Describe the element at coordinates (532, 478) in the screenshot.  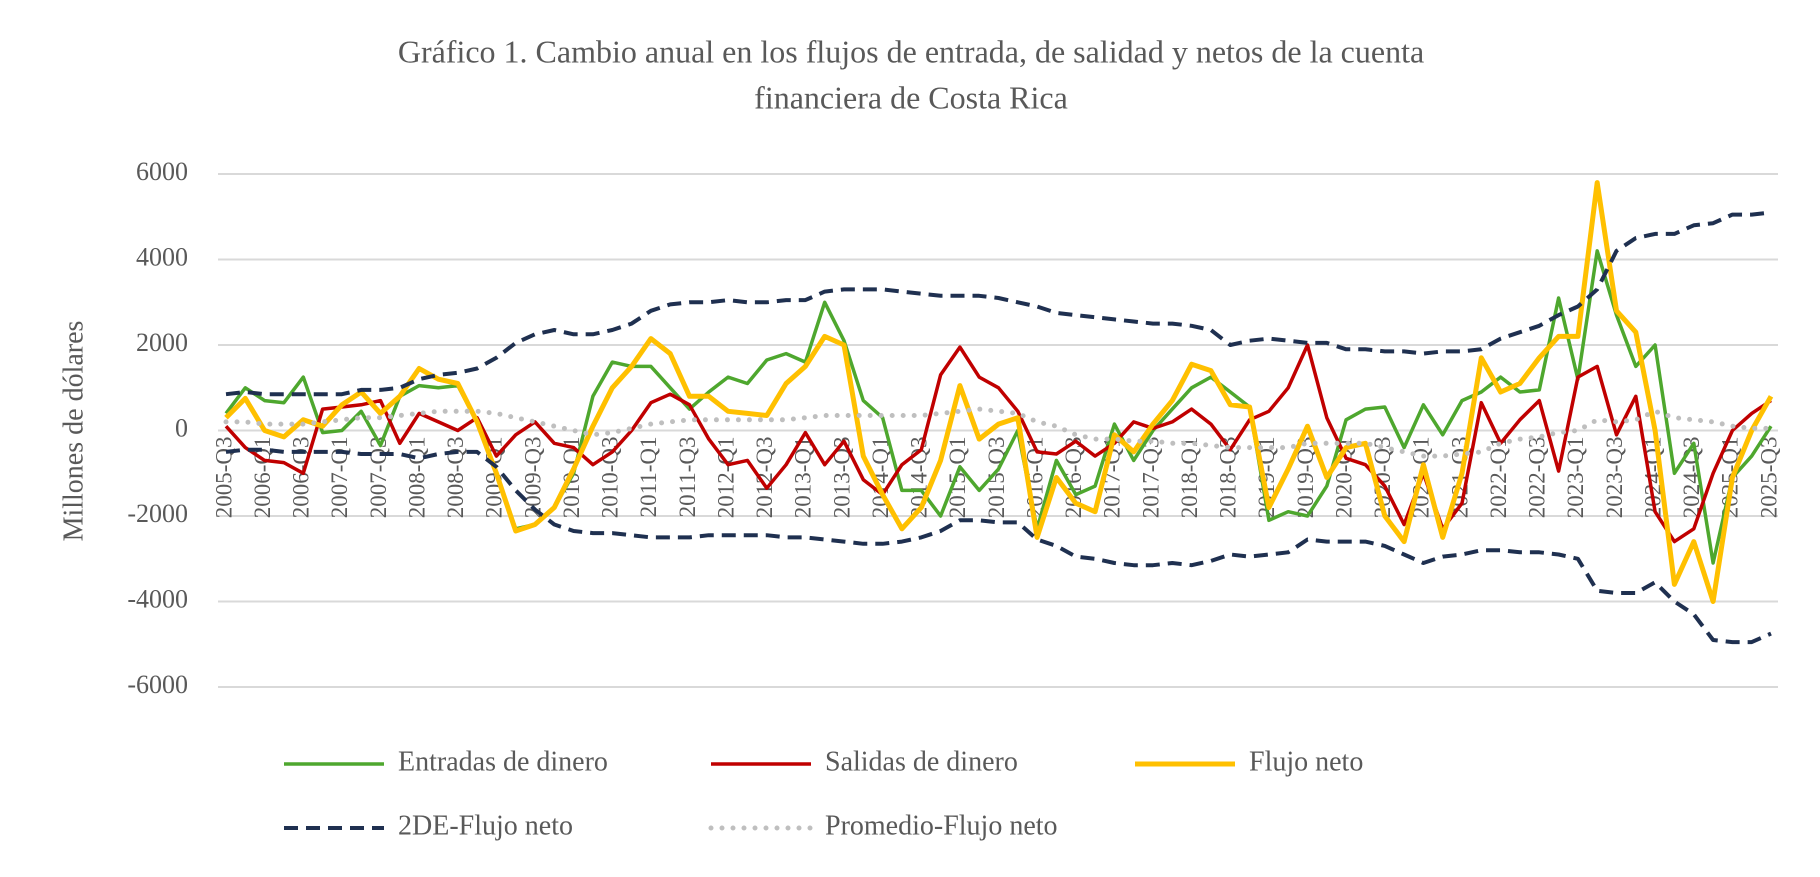
I see `x-tick-label: 2009-Q3` at that location.